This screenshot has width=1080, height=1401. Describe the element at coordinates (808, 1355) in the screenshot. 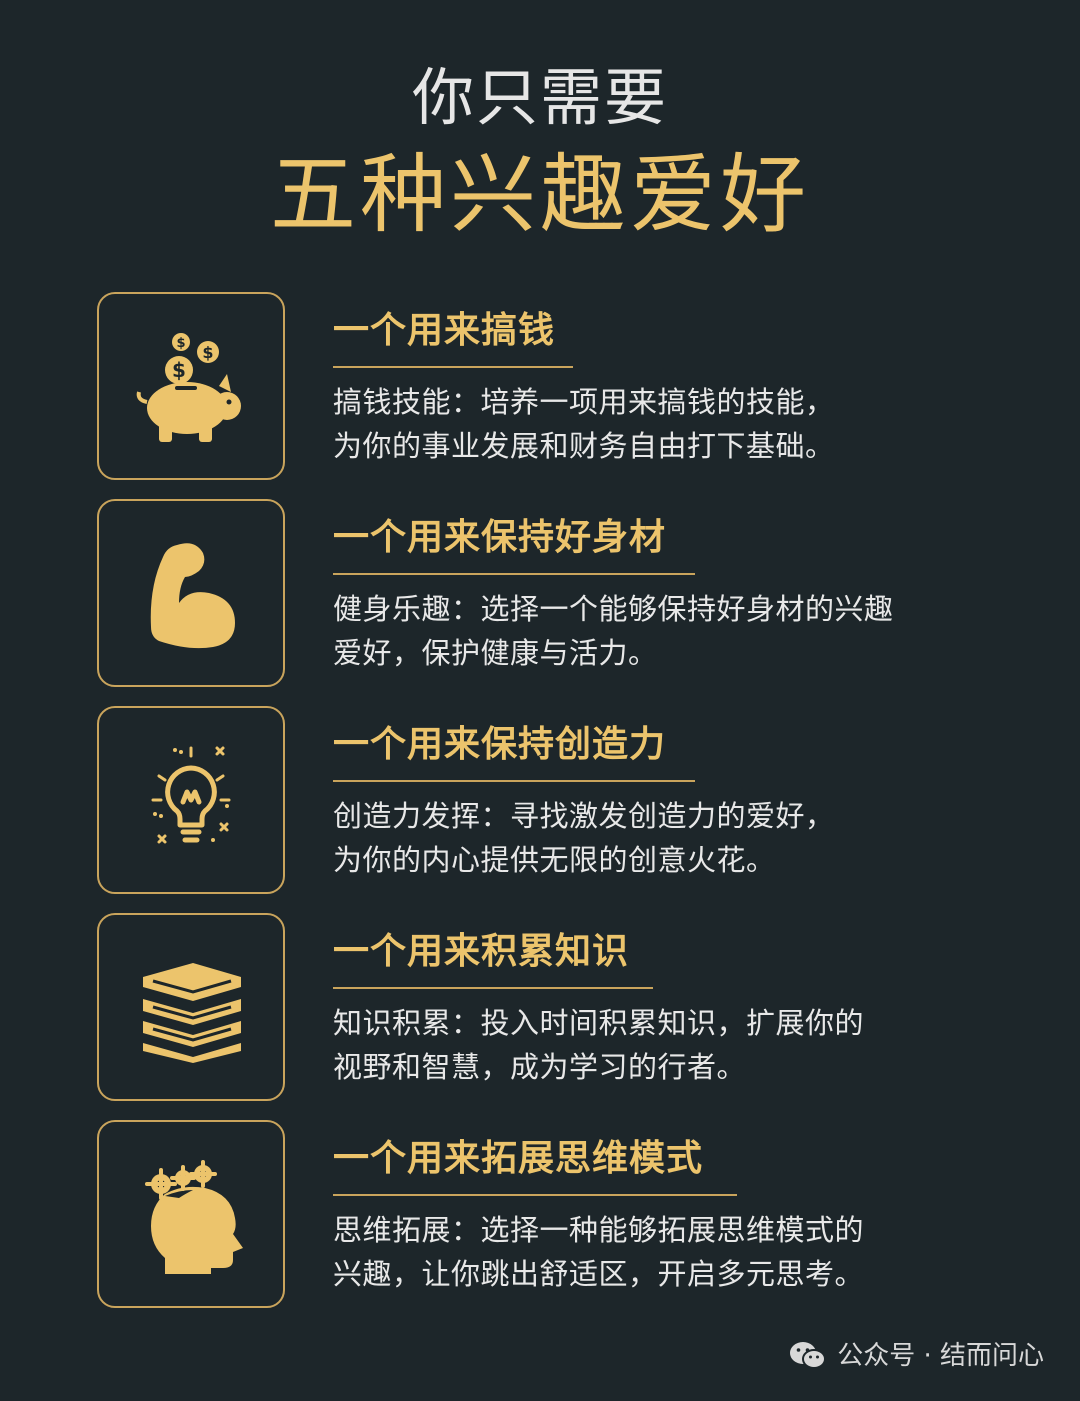

I see `wechat-icon` at that location.